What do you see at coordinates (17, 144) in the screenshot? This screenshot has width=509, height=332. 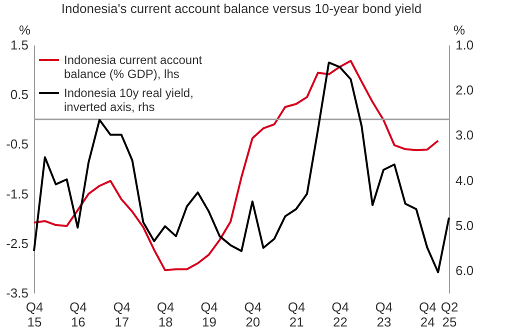 I see `y-tick-label: -0.5` at bounding box center [17, 144].